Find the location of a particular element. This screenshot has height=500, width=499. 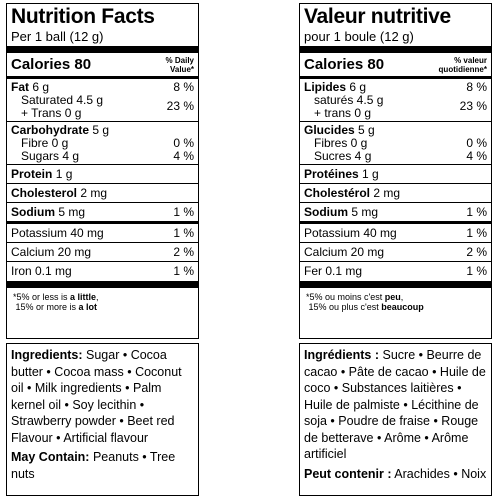

daily-value-line1: % valeur is located at coordinates (470, 60).